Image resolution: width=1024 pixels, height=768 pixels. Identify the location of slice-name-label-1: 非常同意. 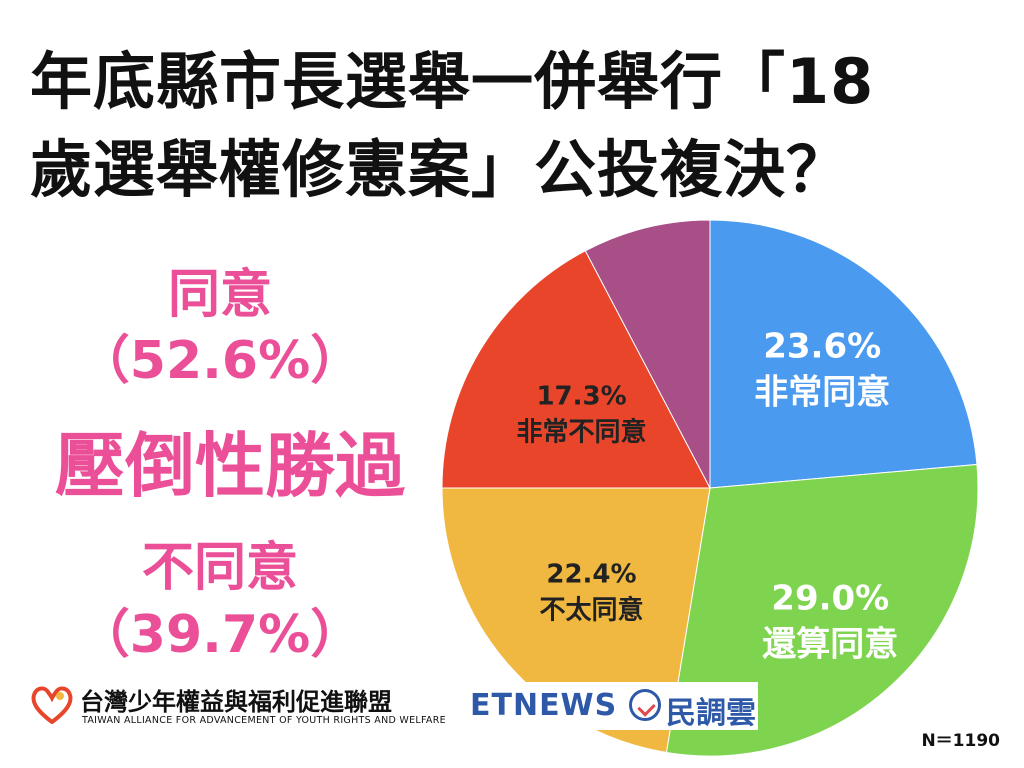
(822, 392).